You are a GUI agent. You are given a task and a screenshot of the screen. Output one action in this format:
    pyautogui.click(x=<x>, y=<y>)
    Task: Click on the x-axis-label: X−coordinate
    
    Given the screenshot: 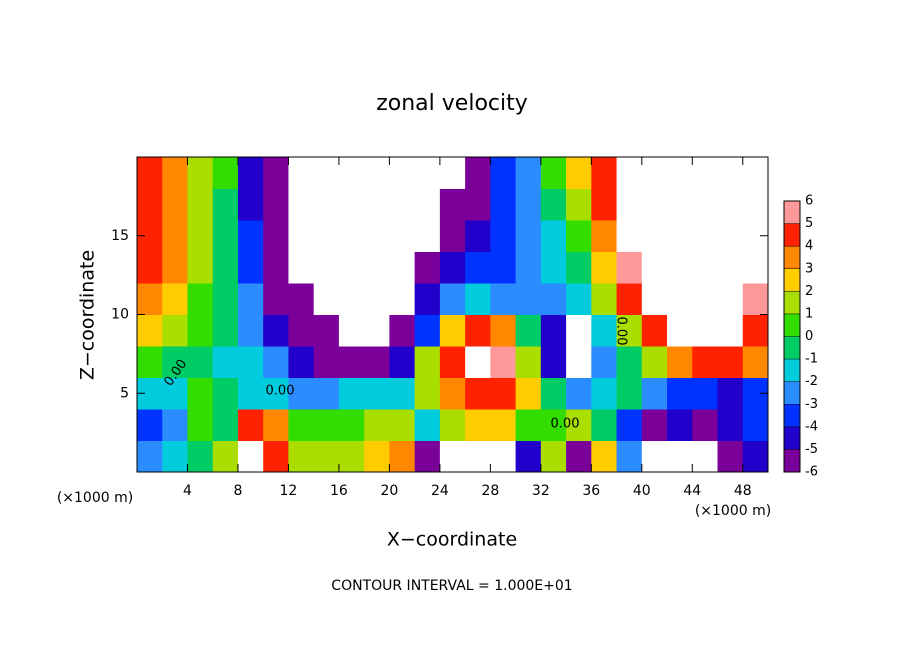 What is the action you would take?
    pyautogui.click(x=452, y=540)
    